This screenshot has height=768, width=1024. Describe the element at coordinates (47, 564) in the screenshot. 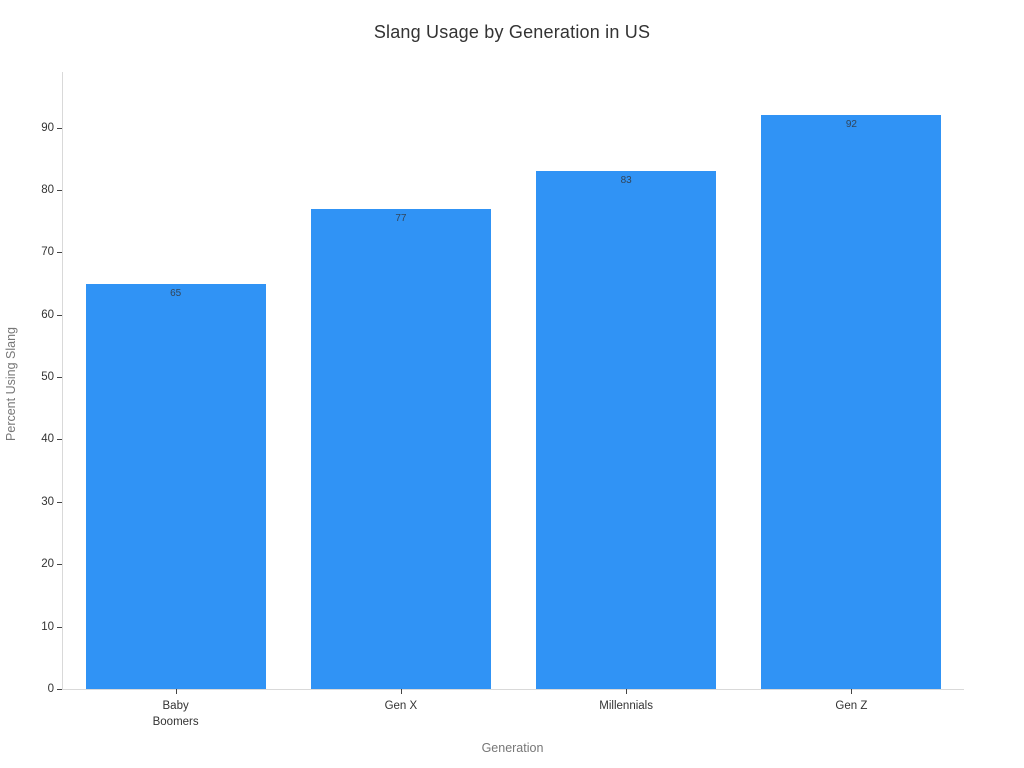

I see `y-tick-label: 20` at that location.